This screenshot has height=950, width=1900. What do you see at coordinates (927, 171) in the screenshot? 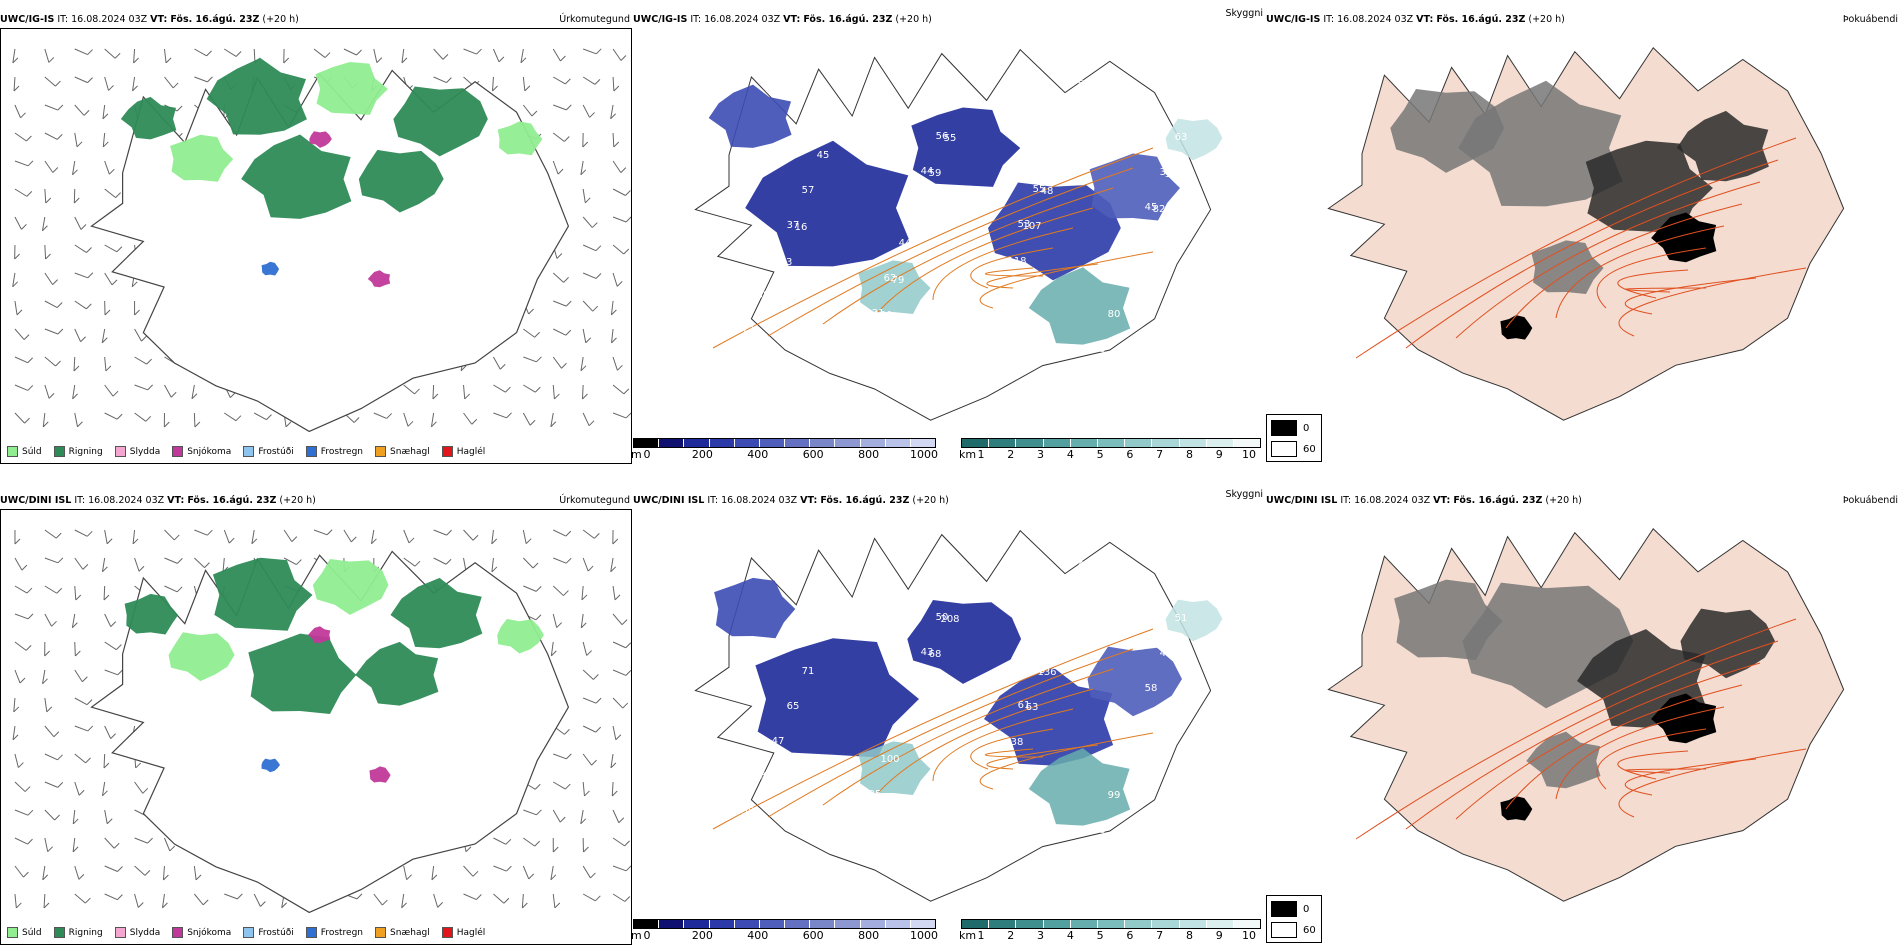
I see `visibility-value-label: 44` at bounding box center [927, 171].